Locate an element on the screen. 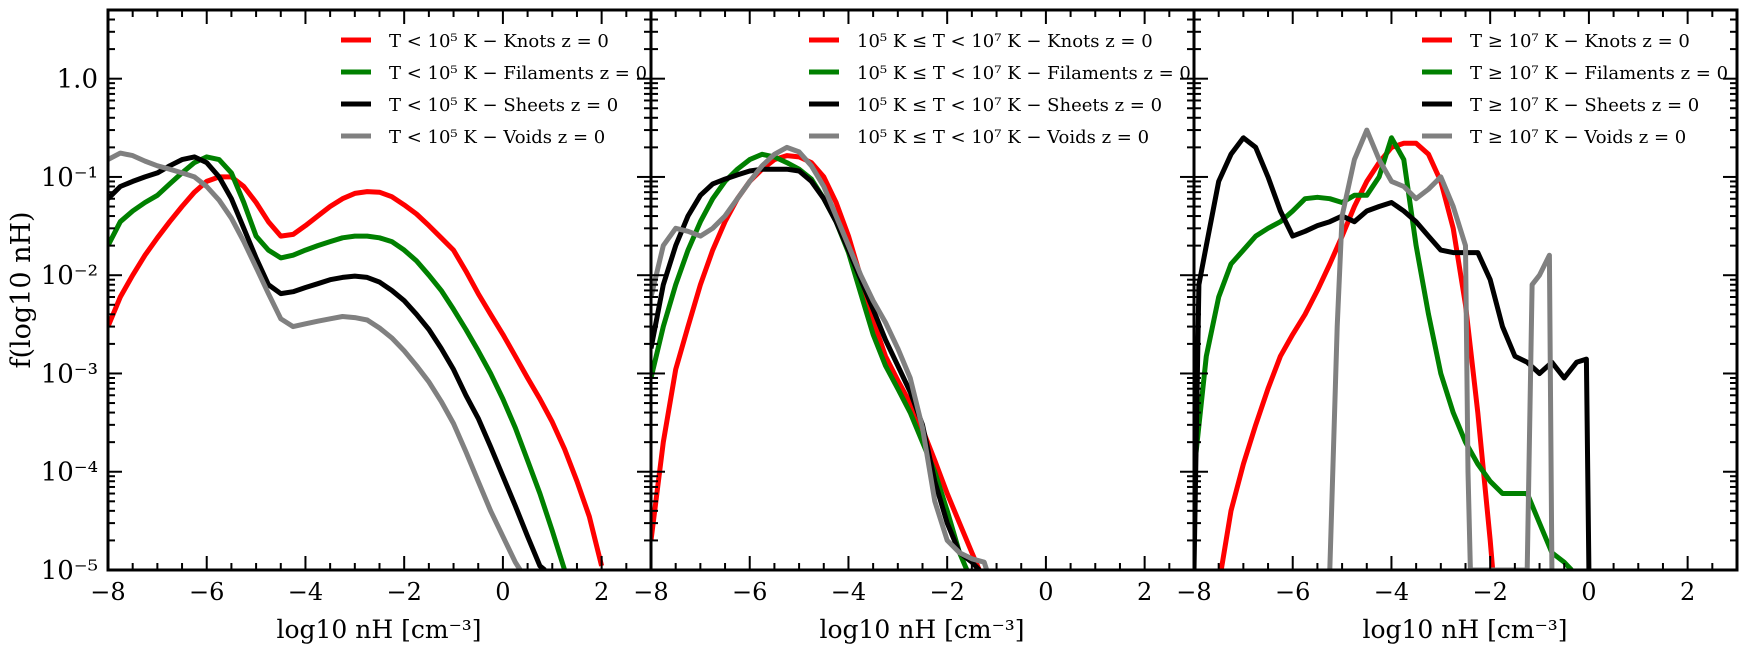  y-tick-label: 10⁻¹ is located at coordinates (69, 178).